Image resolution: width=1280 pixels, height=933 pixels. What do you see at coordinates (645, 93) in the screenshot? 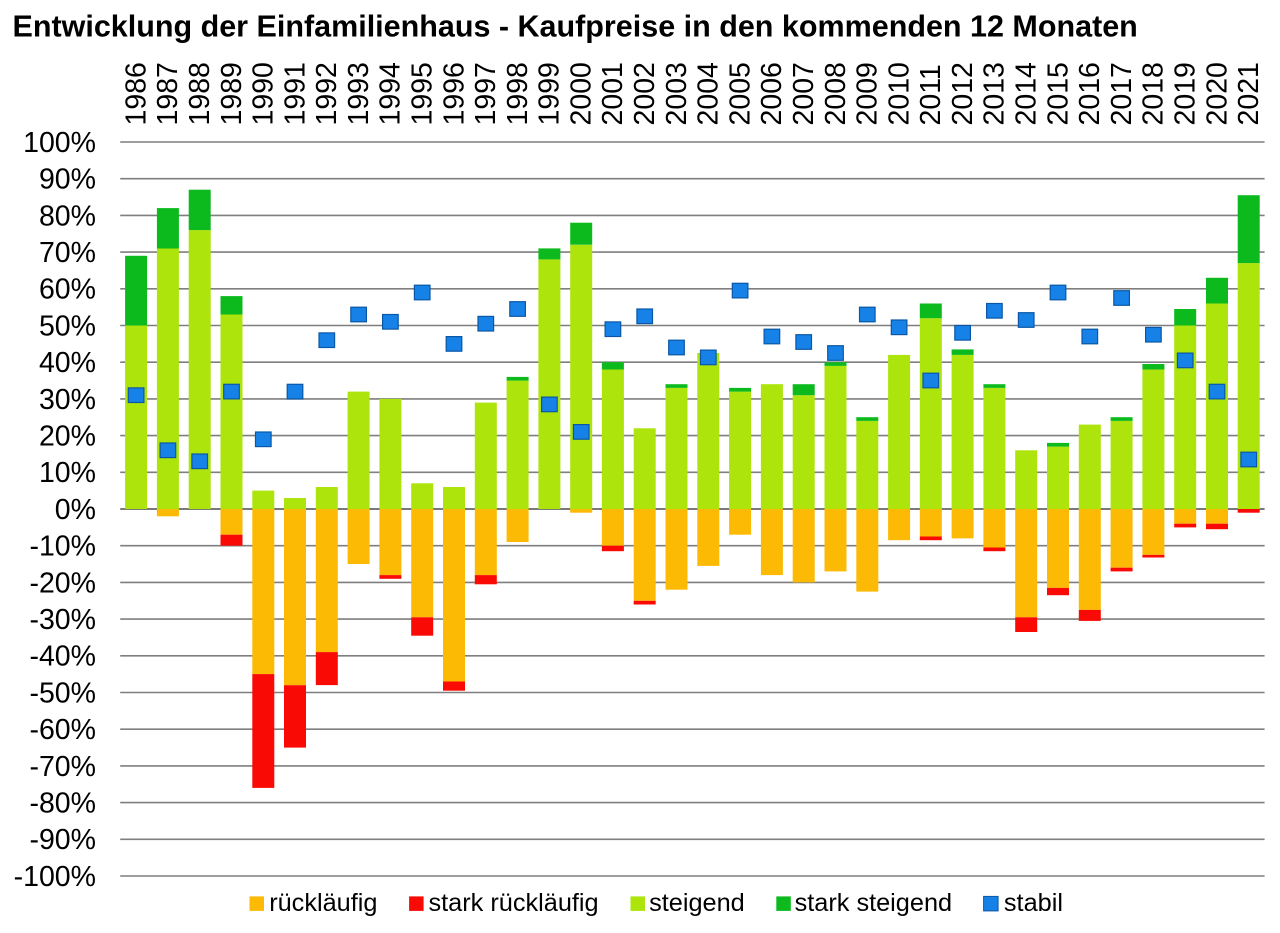
I see `svg-text: 2002` at bounding box center [645, 93].